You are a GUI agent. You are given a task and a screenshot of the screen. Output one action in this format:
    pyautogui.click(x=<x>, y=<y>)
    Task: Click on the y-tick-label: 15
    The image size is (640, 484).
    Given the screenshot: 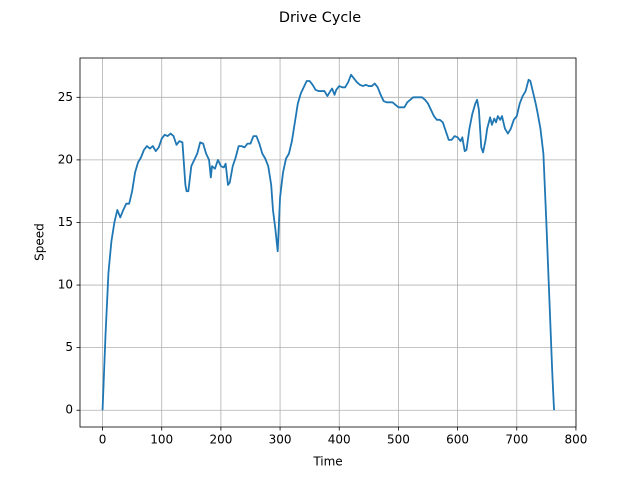 What is the action you would take?
    pyautogui.click(x=65, y=222)
    